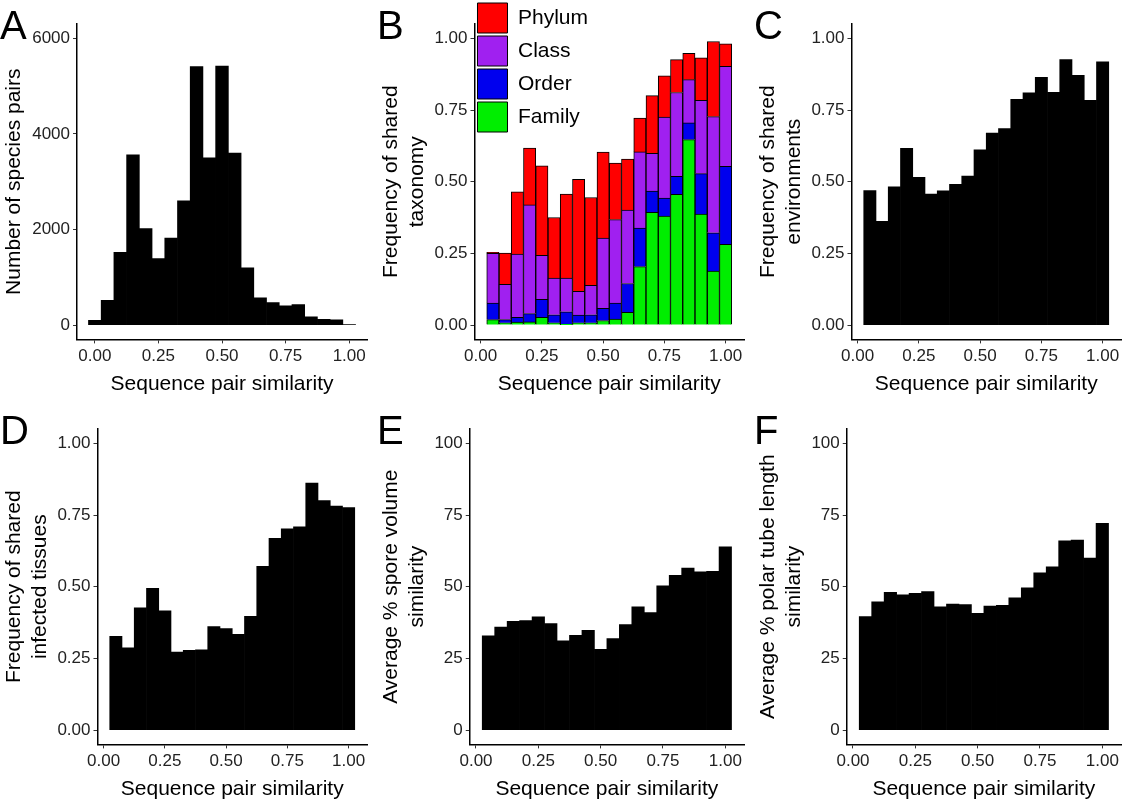 Image resolution: width=1131 pixels, height=810 pixels. I want to click on chart-title: F, so click(766, 430).